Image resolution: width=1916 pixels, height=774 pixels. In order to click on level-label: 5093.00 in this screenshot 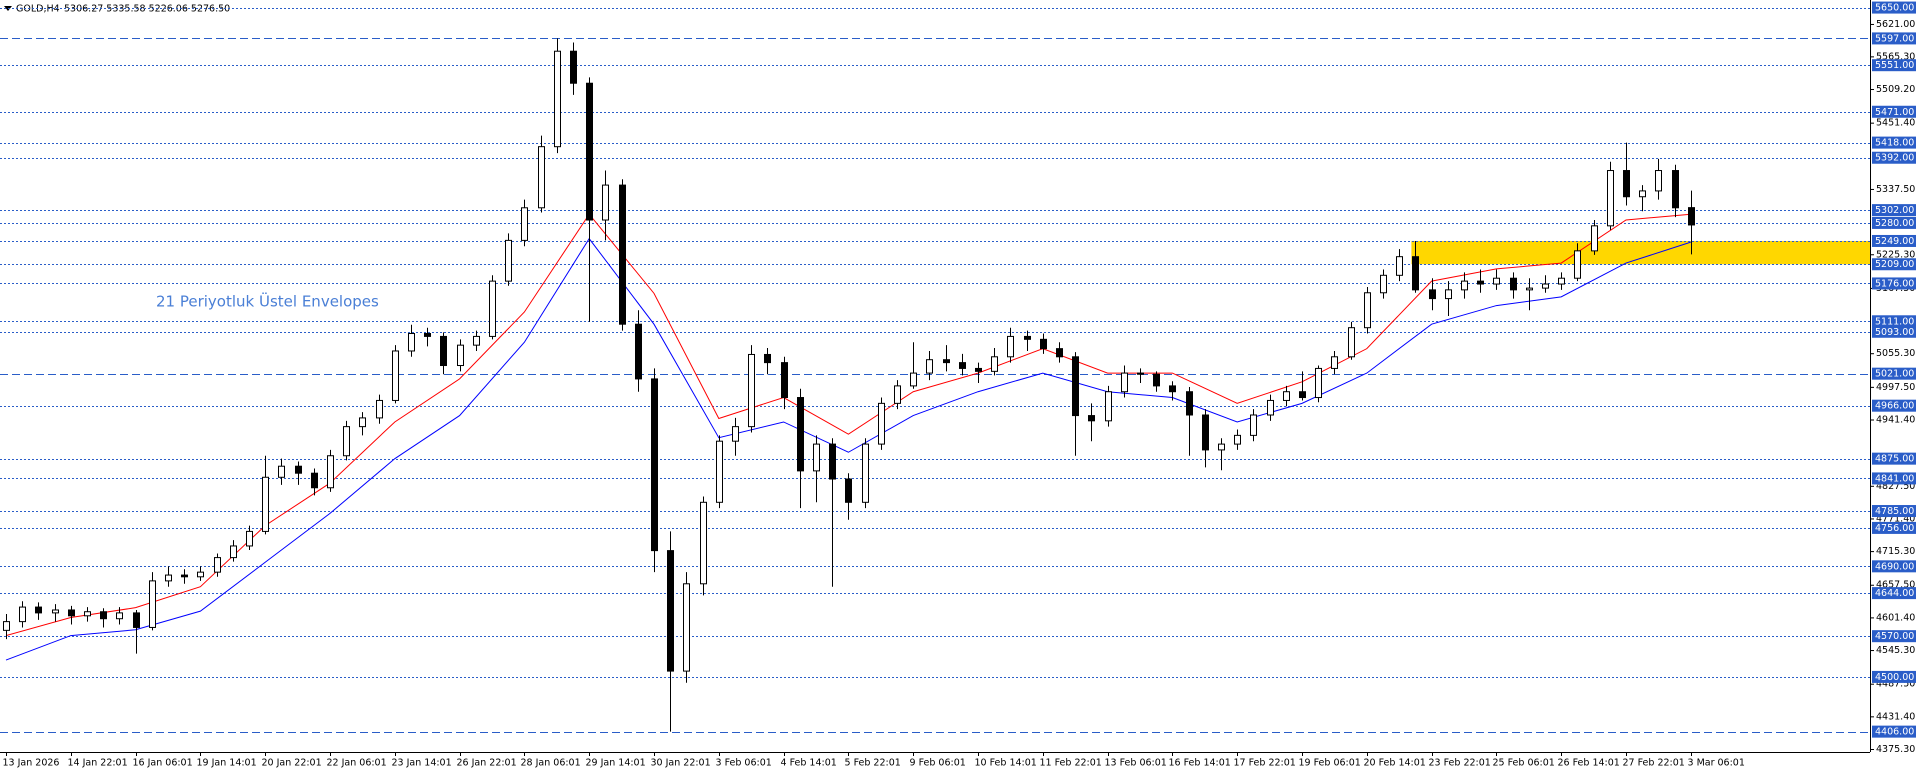, I will do `click(1894, 332)`.